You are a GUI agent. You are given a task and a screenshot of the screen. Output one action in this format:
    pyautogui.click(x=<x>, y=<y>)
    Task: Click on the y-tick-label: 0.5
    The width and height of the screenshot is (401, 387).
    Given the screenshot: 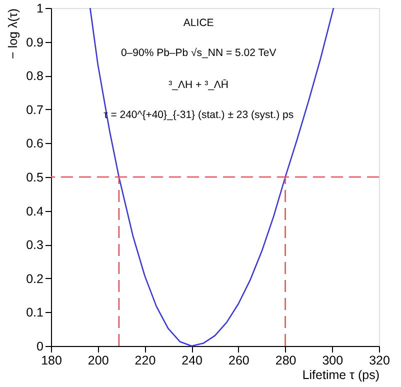 What is the action you would take?
    pyautogui.click(x=35, y=177)
    